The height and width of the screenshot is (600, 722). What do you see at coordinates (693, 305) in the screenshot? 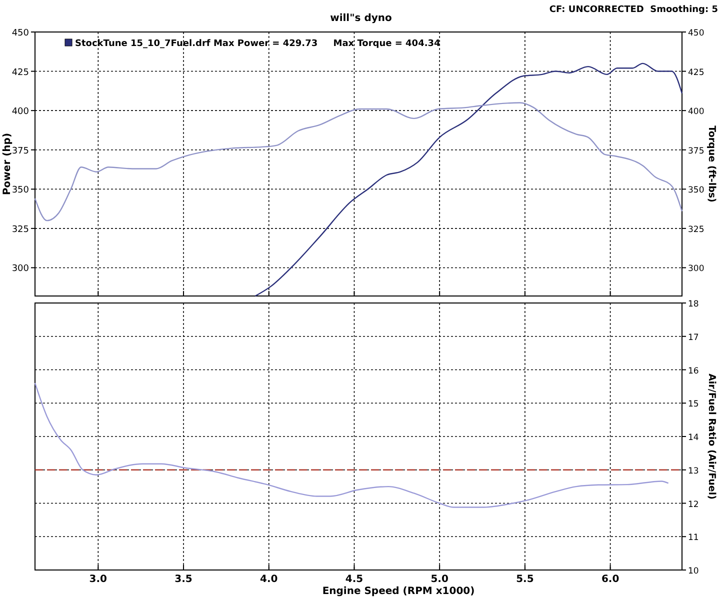
I see `y2-tick-label: 18` at bounding box center [693, 305].